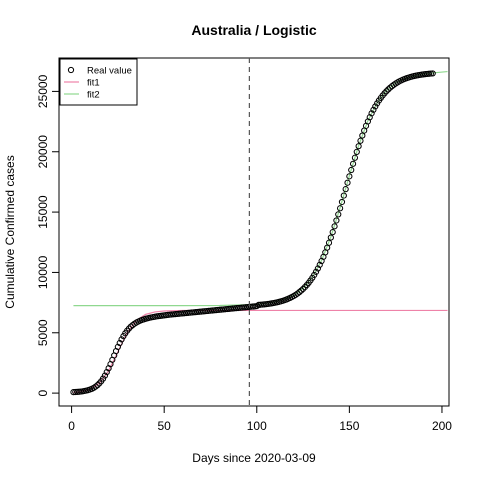 This screenshot has height=480, width=480. Describe the element at coordinates (43, 332) in the screenshot. I see `y-tick-label: 5000` at that location.